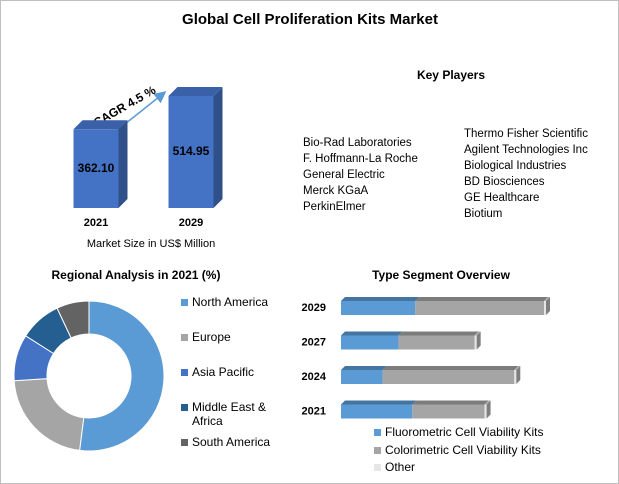 This screenshot has height=484, width=619. Describe the element at coordinates (336, 191) in the screenshot. I see `key-player: Merck KGaA` at that location.